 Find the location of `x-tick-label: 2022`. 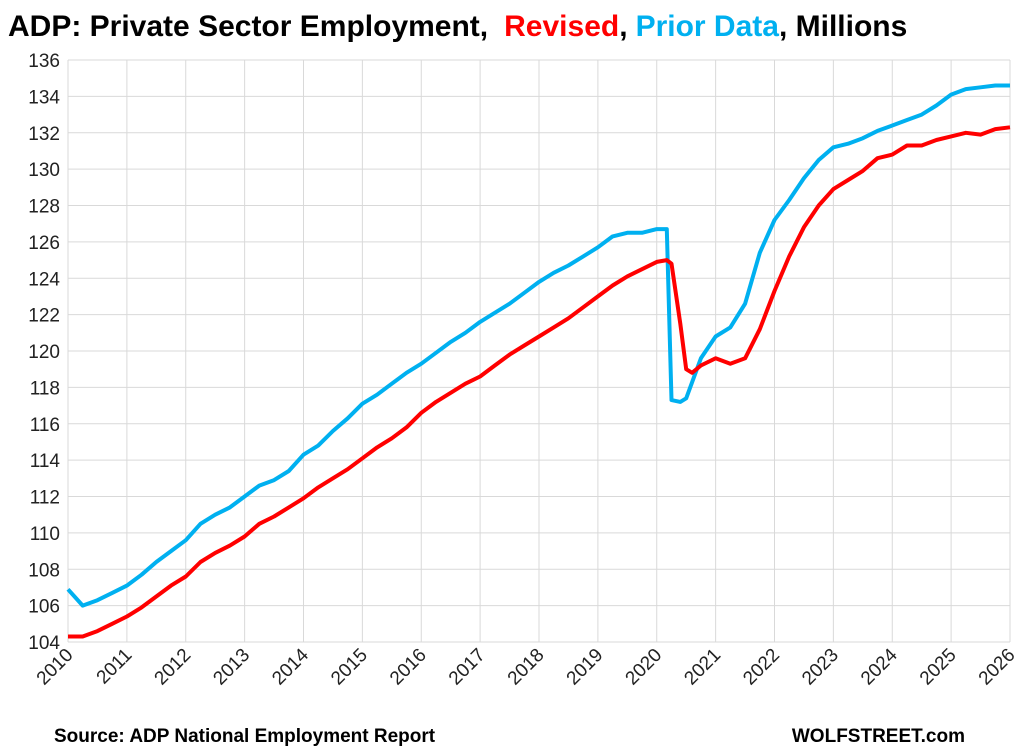

x-tick-label: 2022 is located at coordinates (761, 667).